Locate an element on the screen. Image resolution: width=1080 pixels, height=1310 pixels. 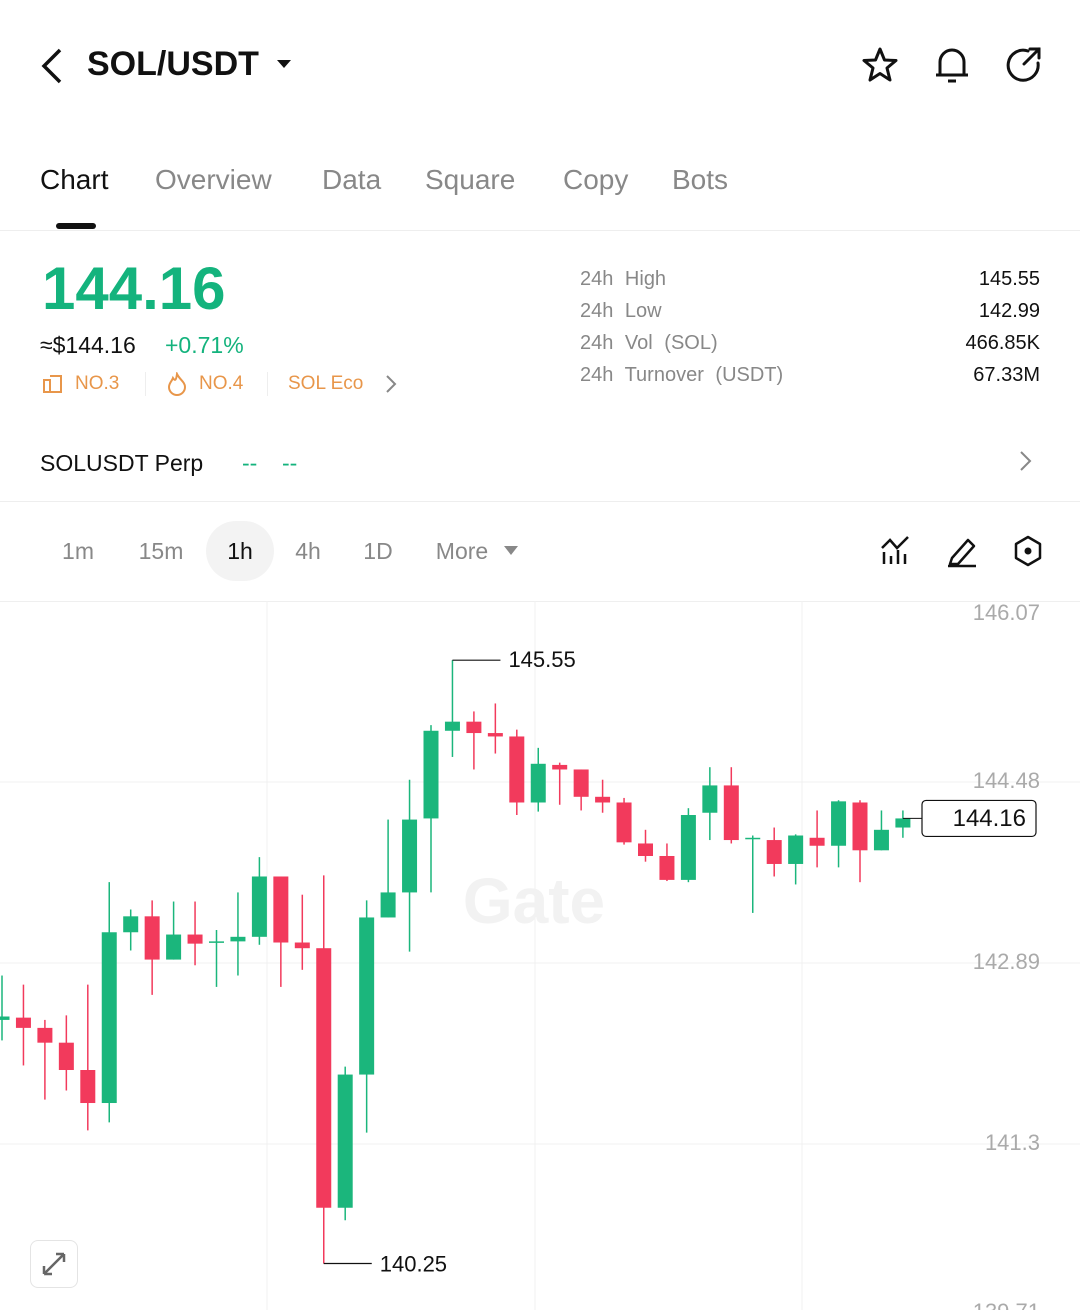
perp-price: -- is located at coordinates (250, 463).